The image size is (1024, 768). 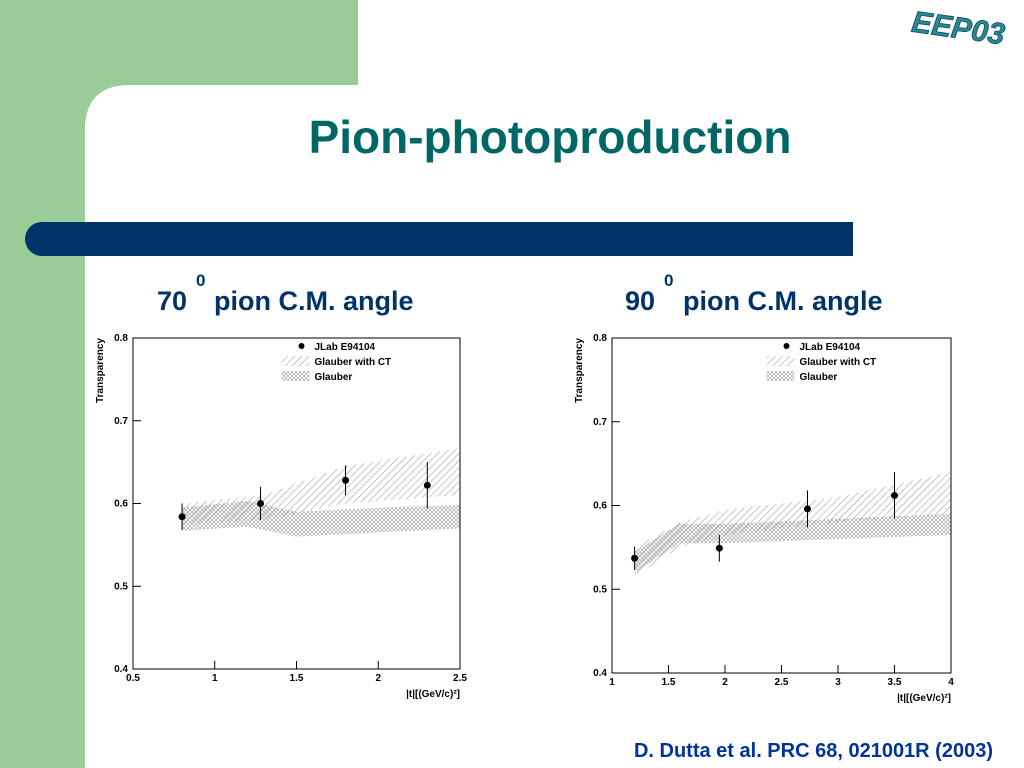 I want to click on x-tick-label: 3, so click(x=838, y=682).